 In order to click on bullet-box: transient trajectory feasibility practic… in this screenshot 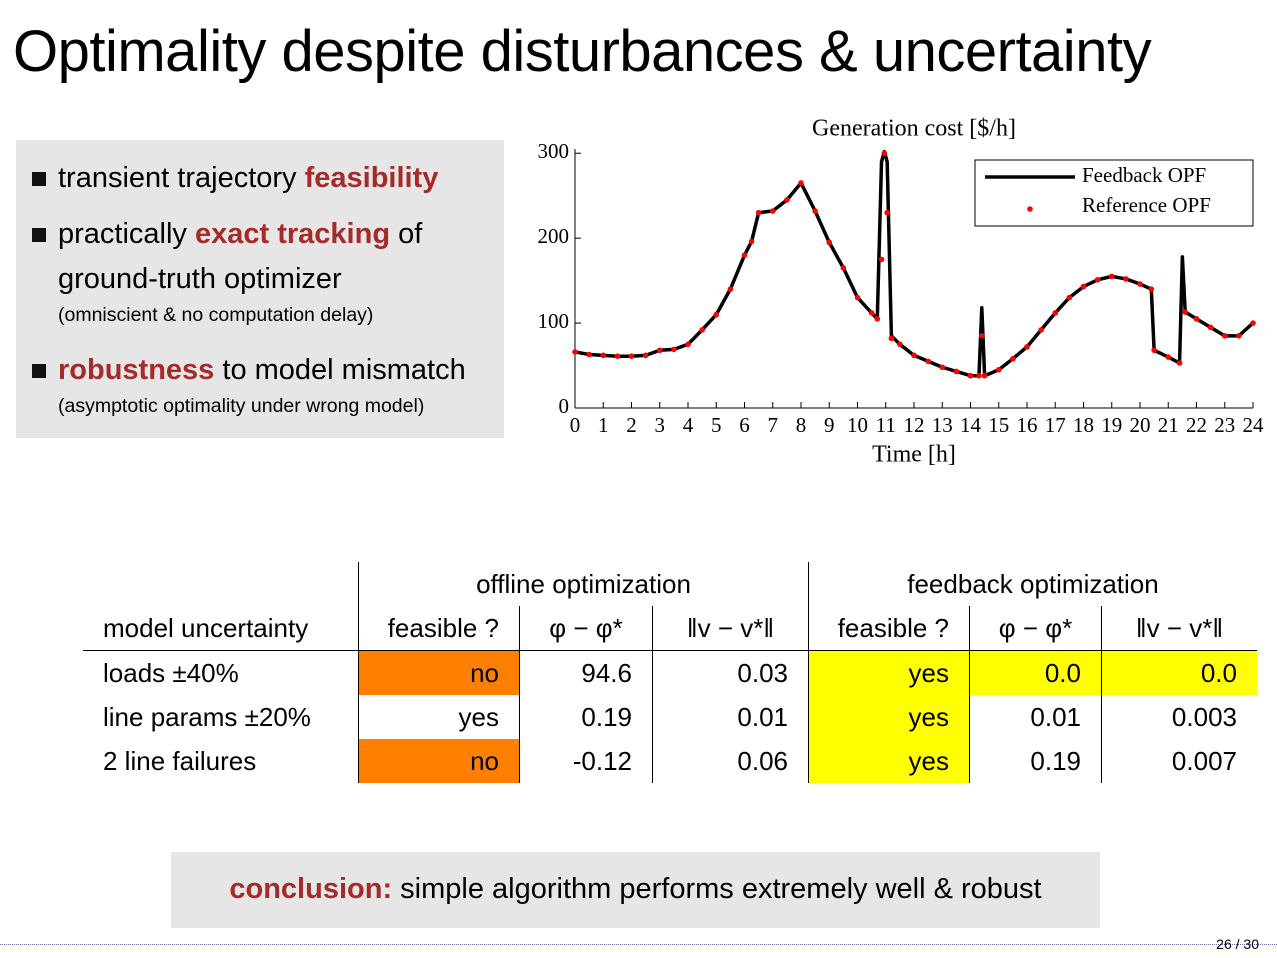, I will do `click(260, 289)`.